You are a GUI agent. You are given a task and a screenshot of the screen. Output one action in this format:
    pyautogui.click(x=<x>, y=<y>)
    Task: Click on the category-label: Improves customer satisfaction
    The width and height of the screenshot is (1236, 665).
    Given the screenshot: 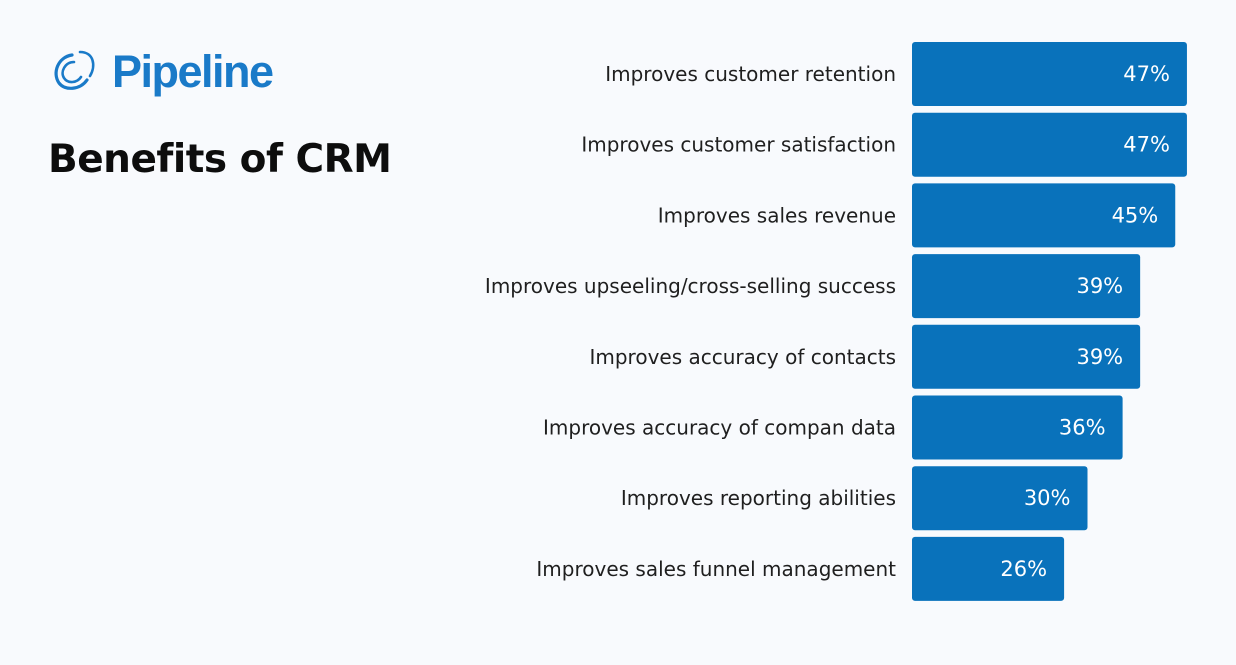 What is the action you would take?
    pyautogui.click(x=738, y=145)
    